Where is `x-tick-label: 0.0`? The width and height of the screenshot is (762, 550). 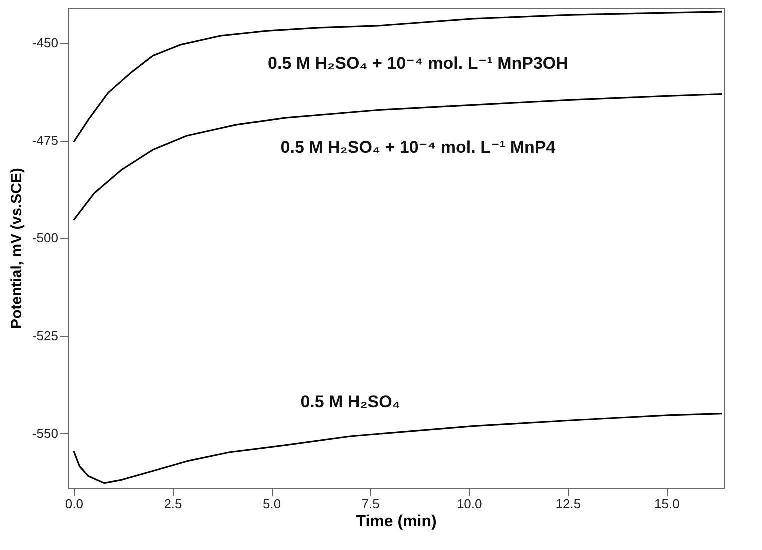 x-tick-label: 0.0 is located at coordinates (74, 504).